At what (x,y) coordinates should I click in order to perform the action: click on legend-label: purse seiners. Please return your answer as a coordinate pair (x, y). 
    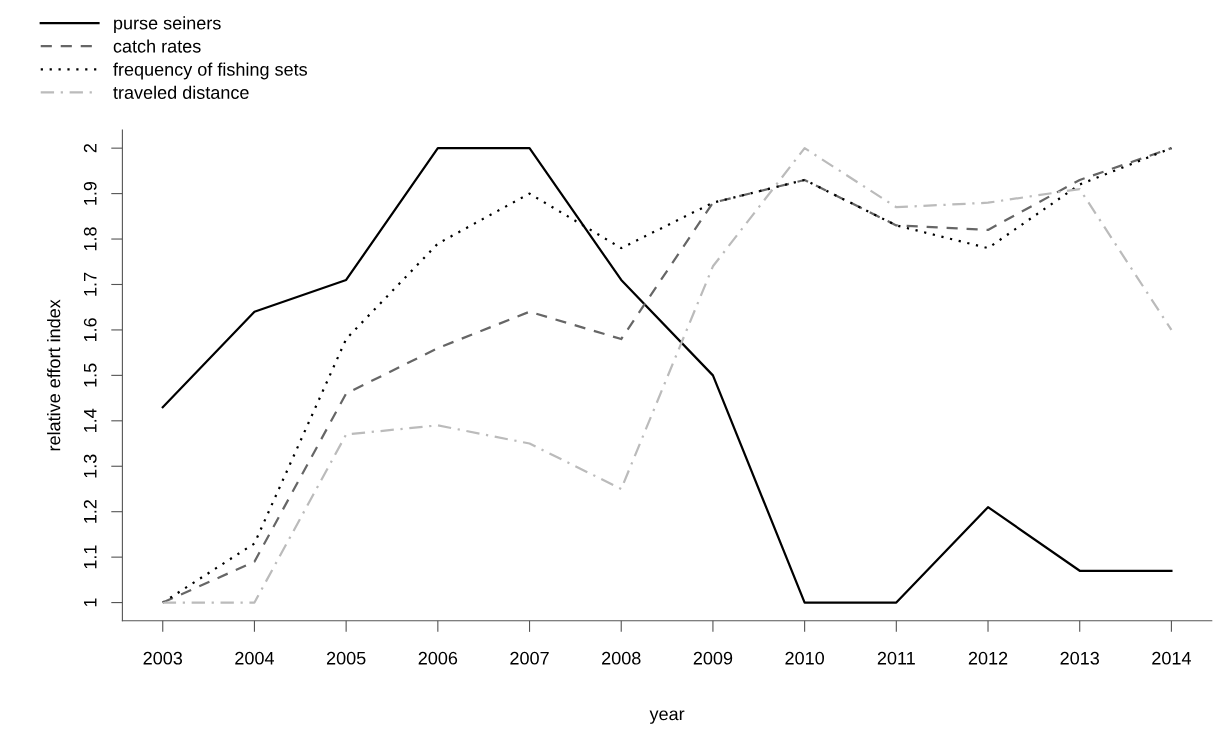
    Looking at the image, I should click on (167, 25).